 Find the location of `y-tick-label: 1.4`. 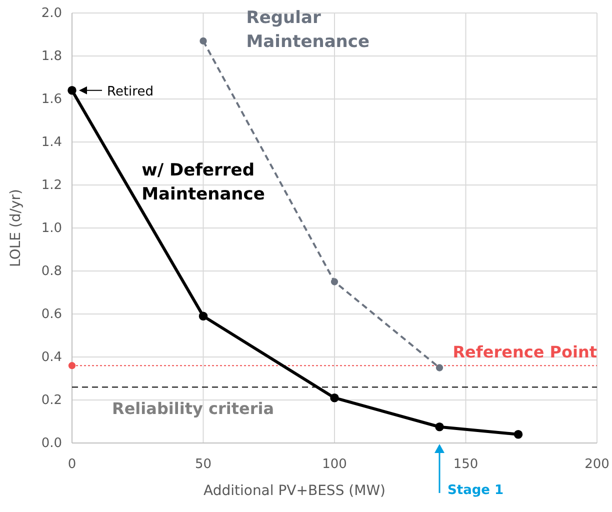

y-tick-label: 1.4 is located at coordinates (51, 142).